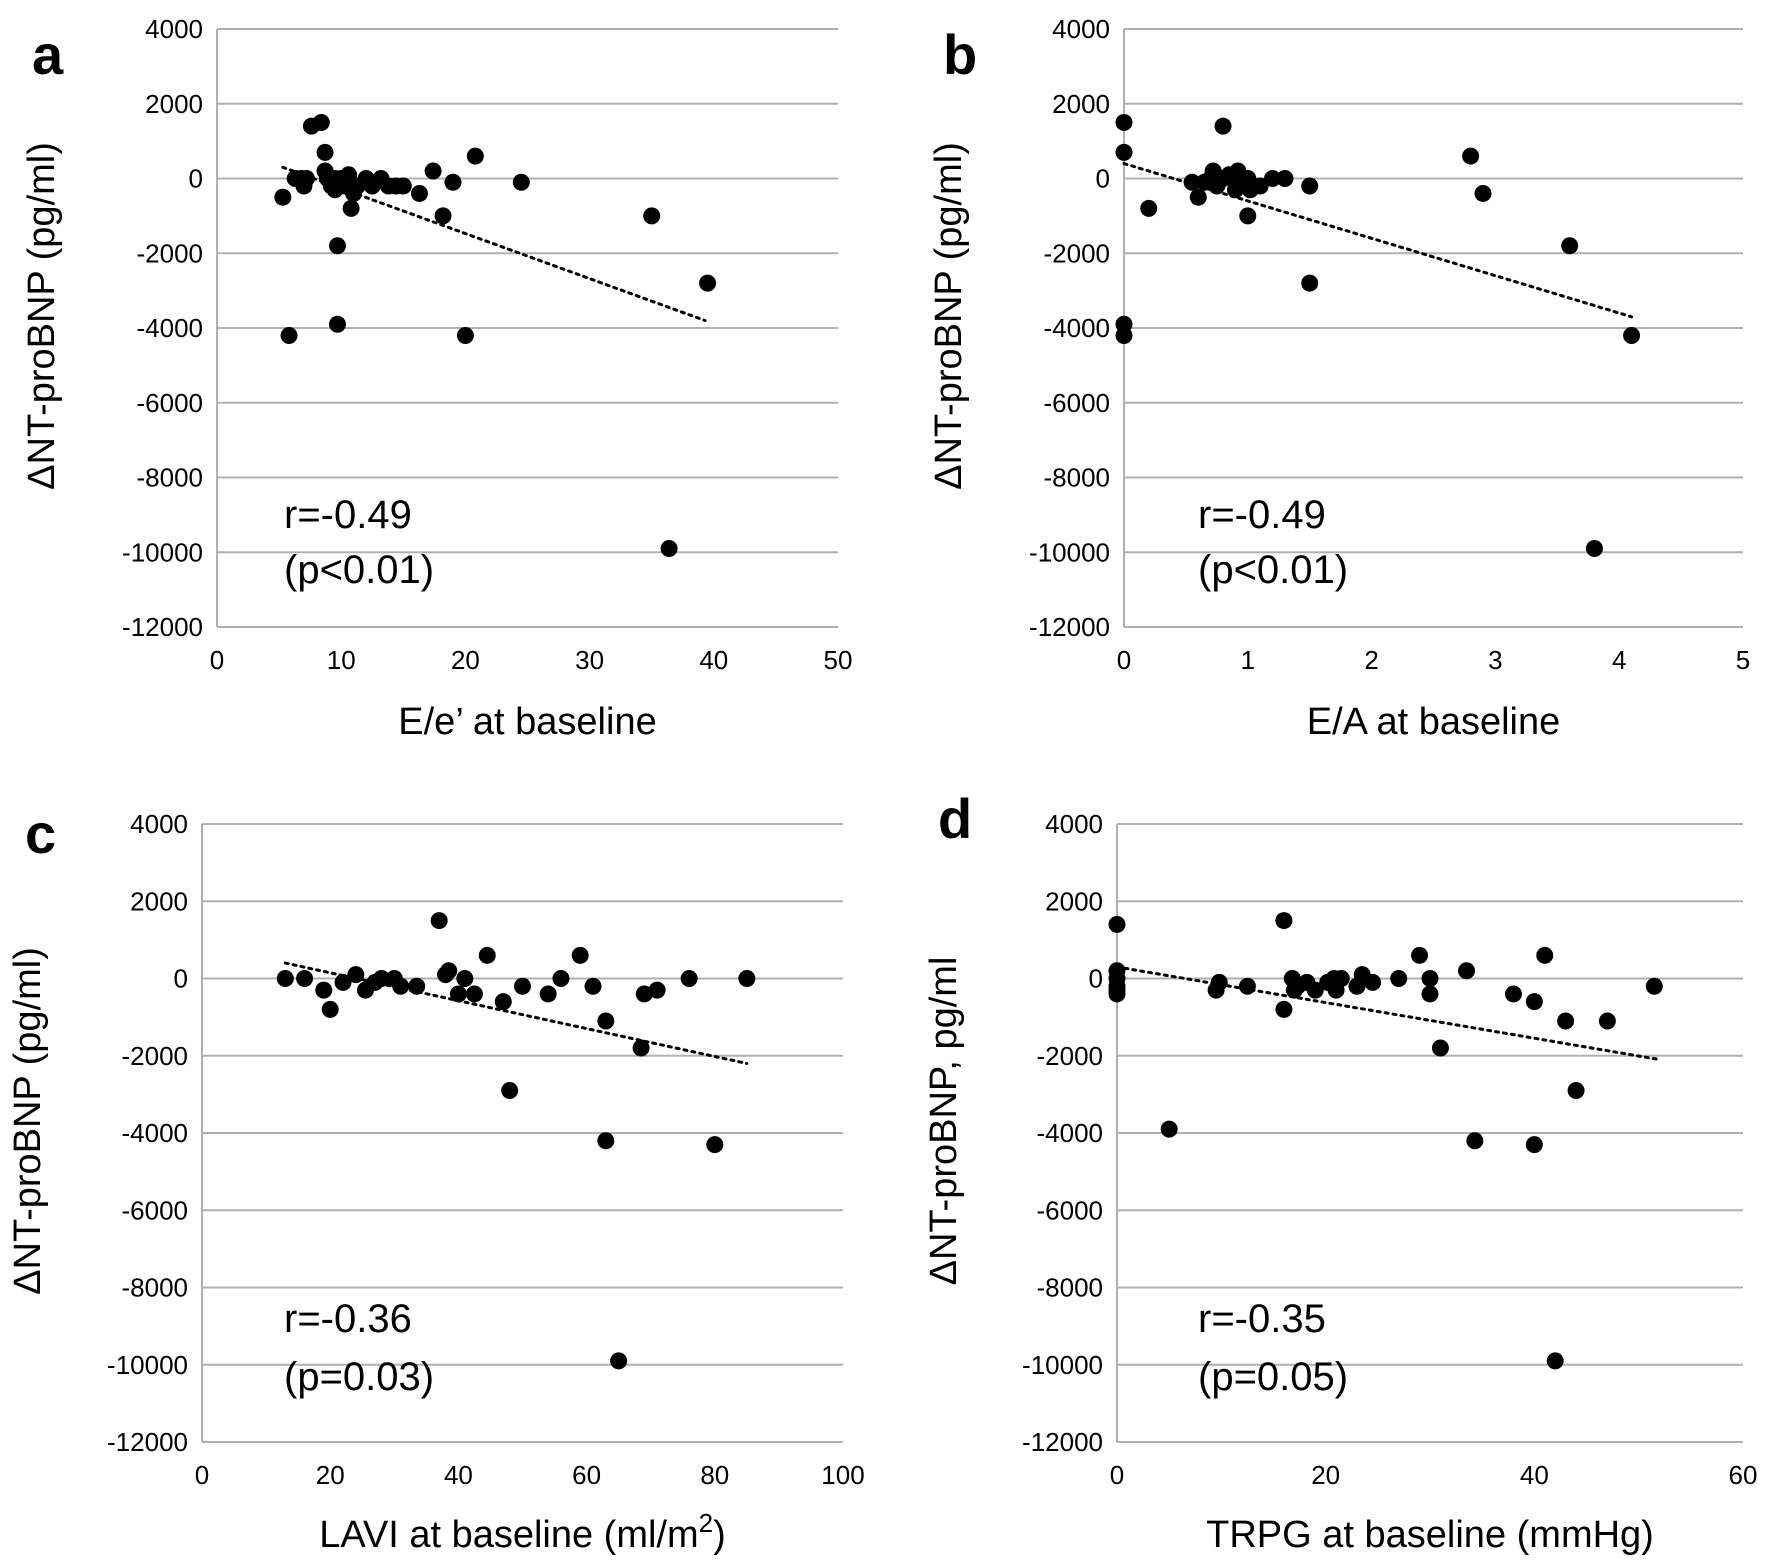  Describe the element at coordinates (527, 722) in the screenshot. I see `x-axis-label: E/e’ at baseline` at that location.